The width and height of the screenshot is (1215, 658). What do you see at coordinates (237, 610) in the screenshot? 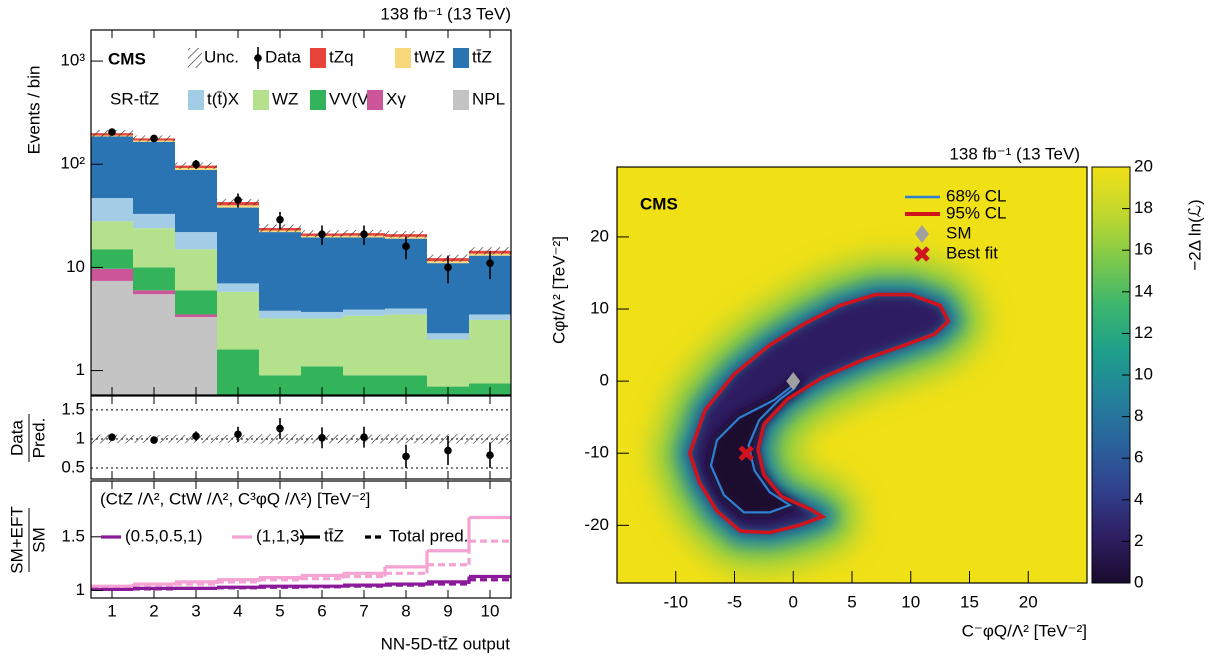
I see `x-tick-label: 4` at bounding box center [237, 610].